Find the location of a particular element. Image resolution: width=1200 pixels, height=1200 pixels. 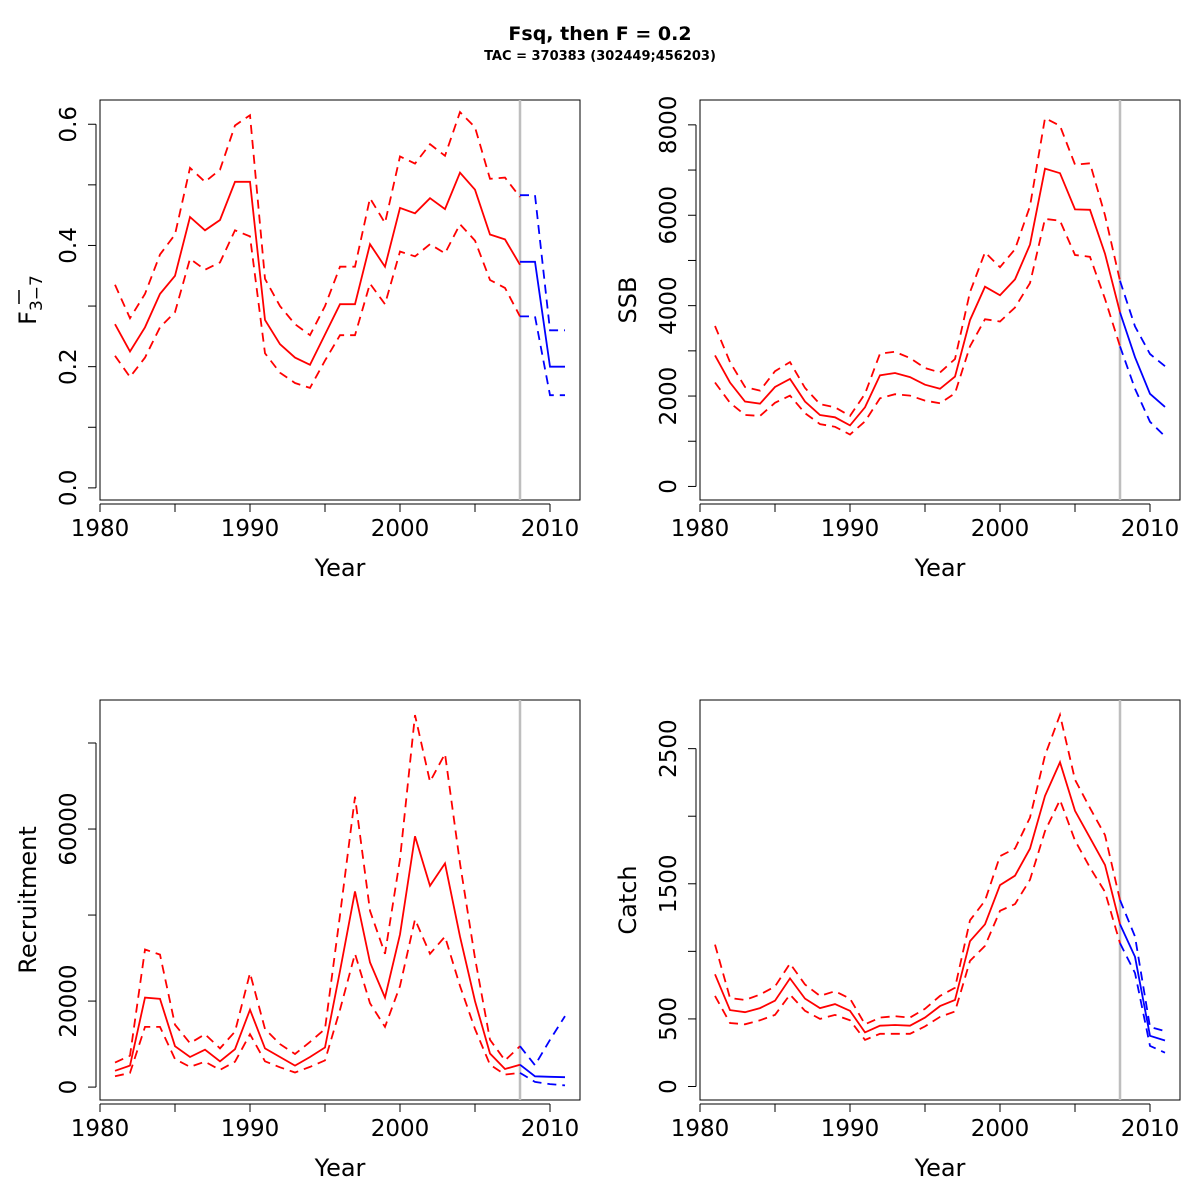

panel-recruitment-y-tick-label: 60000 is located at coordinates (69, 828).